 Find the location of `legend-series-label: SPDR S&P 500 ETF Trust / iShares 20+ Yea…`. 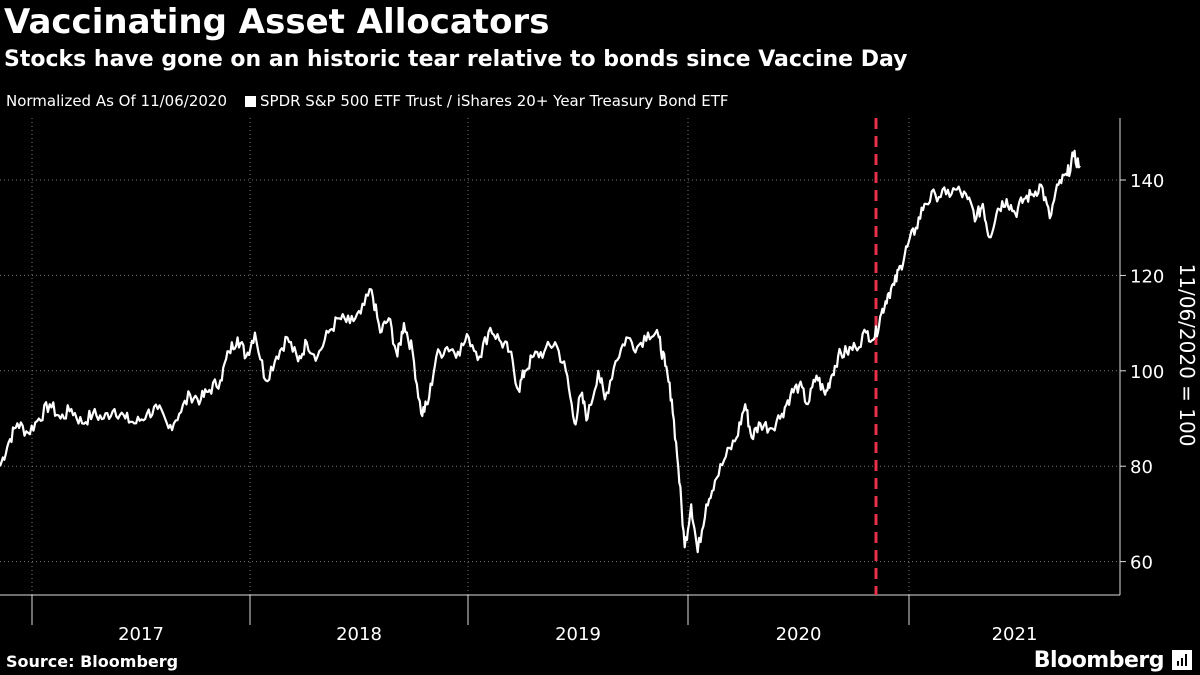

legend-series-label: SPDR S&P 500 ETF Trust / iShares 20+ Yea… is located at coordinates (494, 101).